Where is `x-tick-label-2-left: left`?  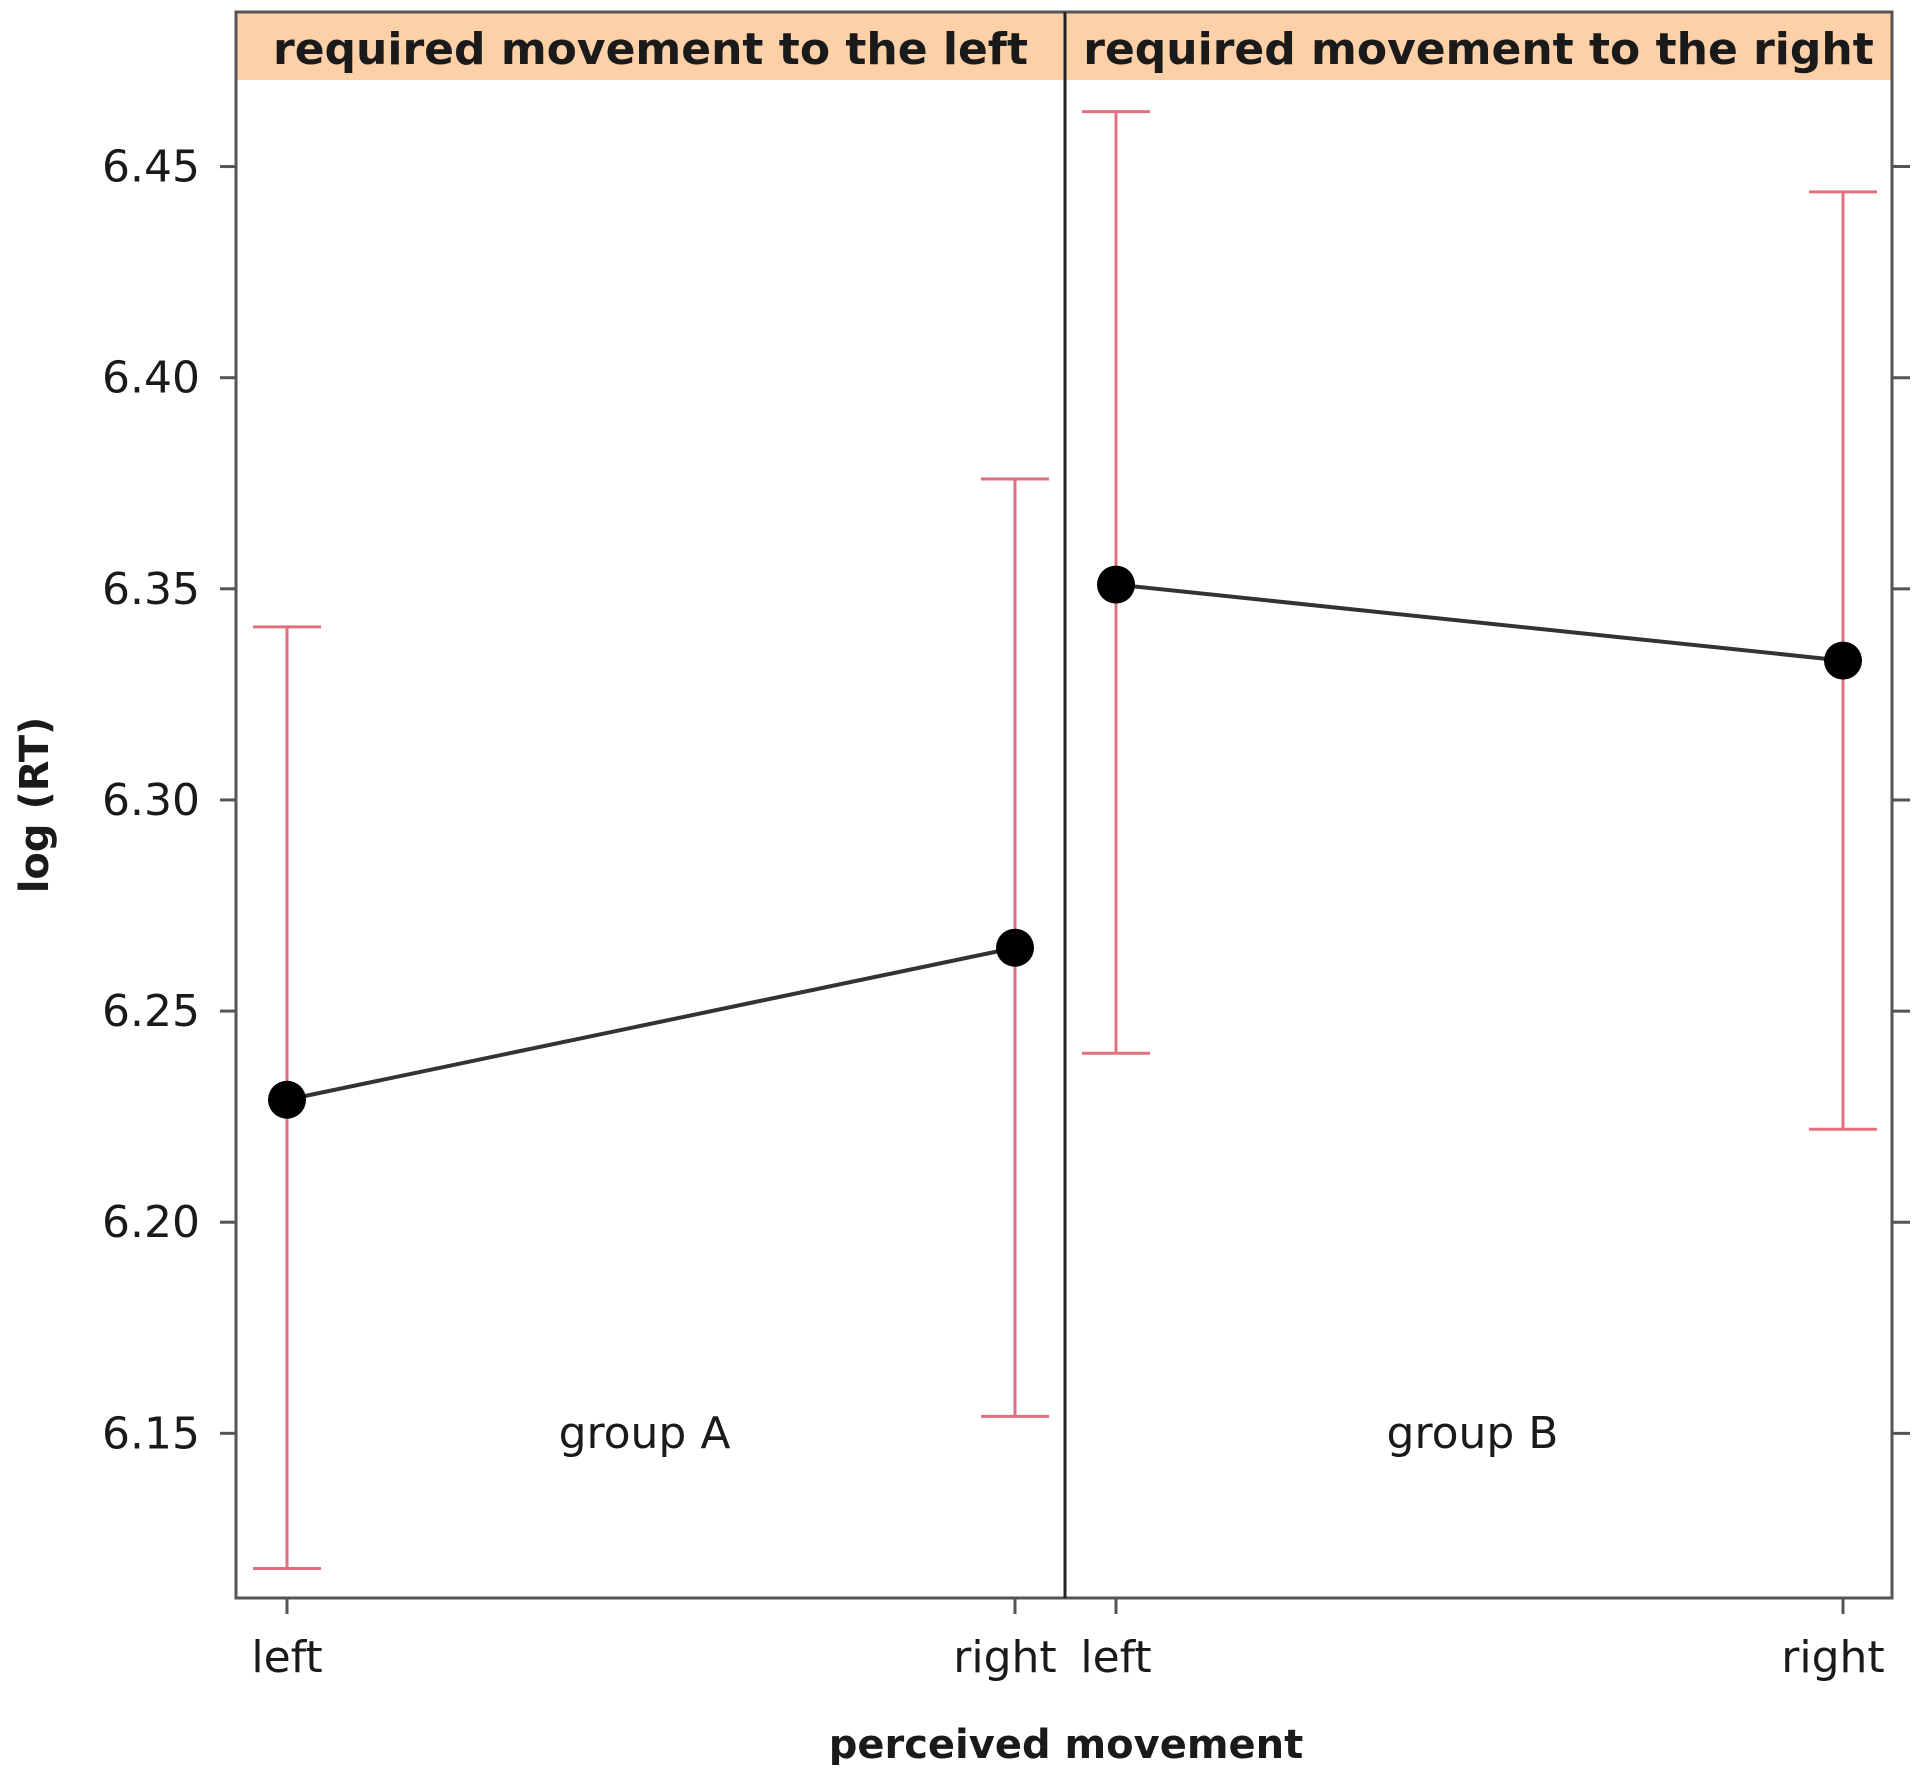 x-tick-label-2-left: left is located at coordinates (1115, 1657).